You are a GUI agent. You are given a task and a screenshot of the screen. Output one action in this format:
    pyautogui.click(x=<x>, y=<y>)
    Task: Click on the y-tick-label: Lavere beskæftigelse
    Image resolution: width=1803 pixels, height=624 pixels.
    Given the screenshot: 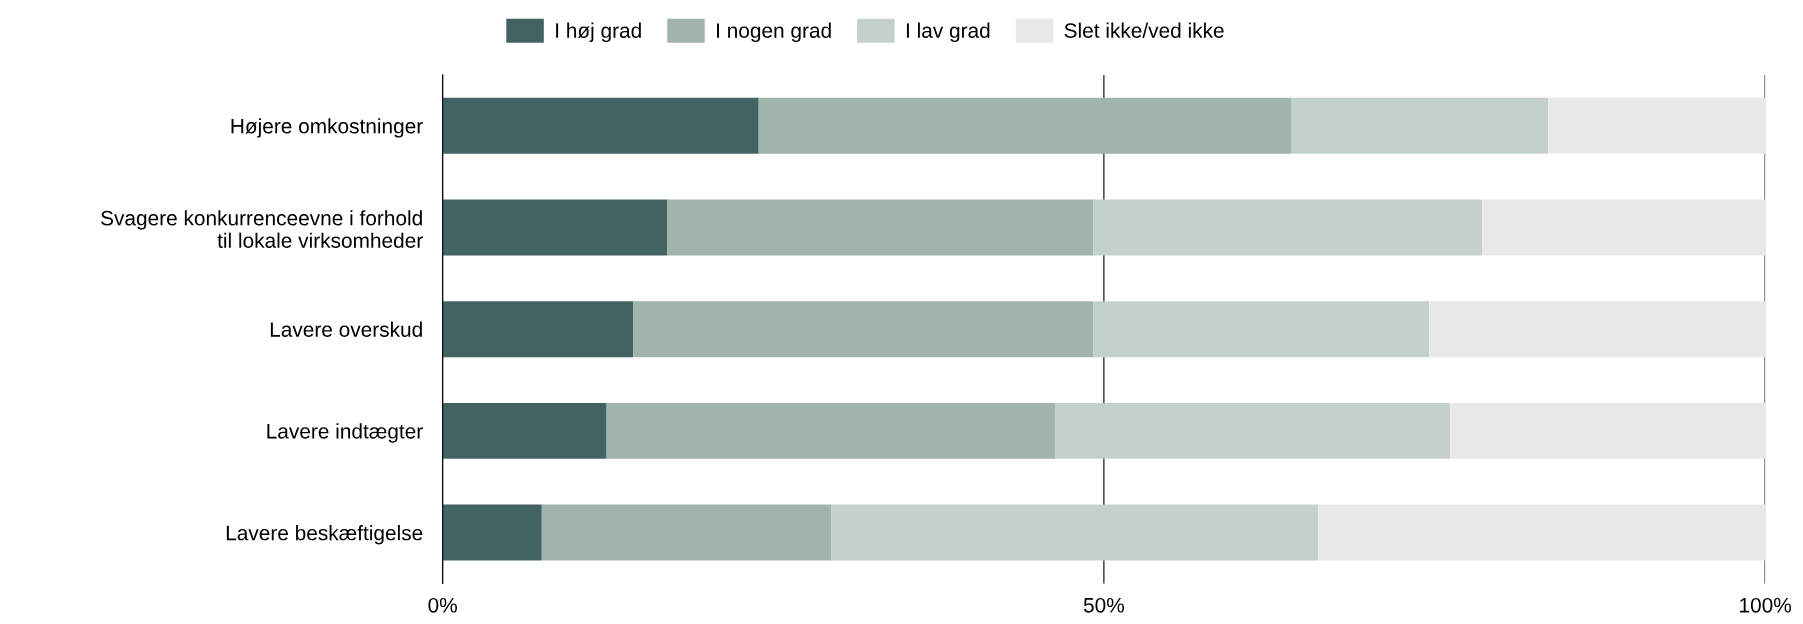 What is the action you would take?
    pyautogui.click(x=324, y=535)
    